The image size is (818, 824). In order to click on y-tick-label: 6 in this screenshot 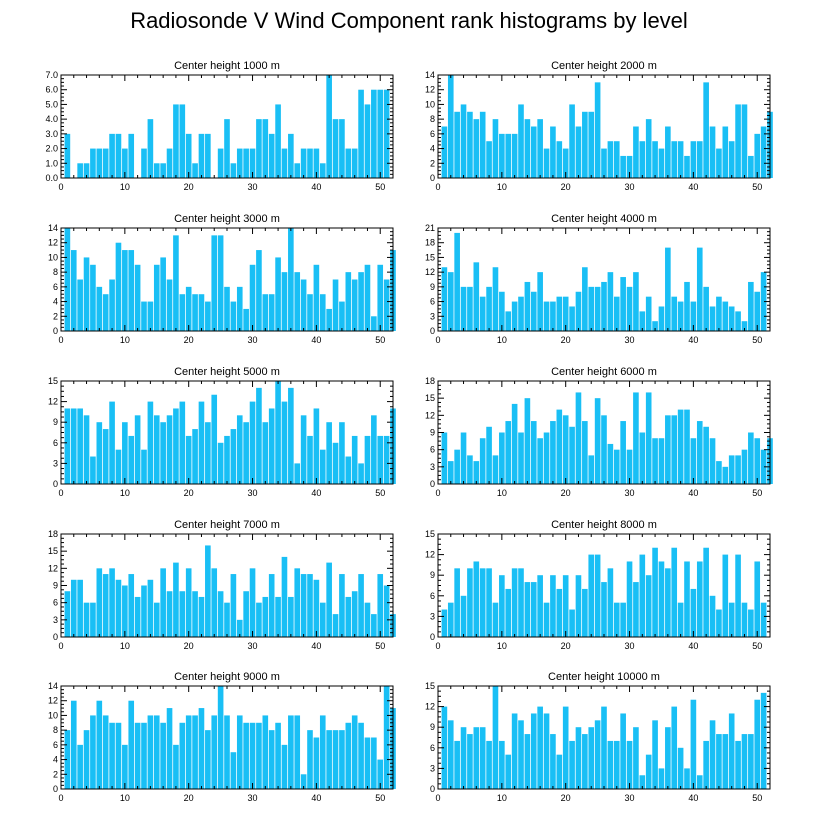, I will do `click(55, 443)`.